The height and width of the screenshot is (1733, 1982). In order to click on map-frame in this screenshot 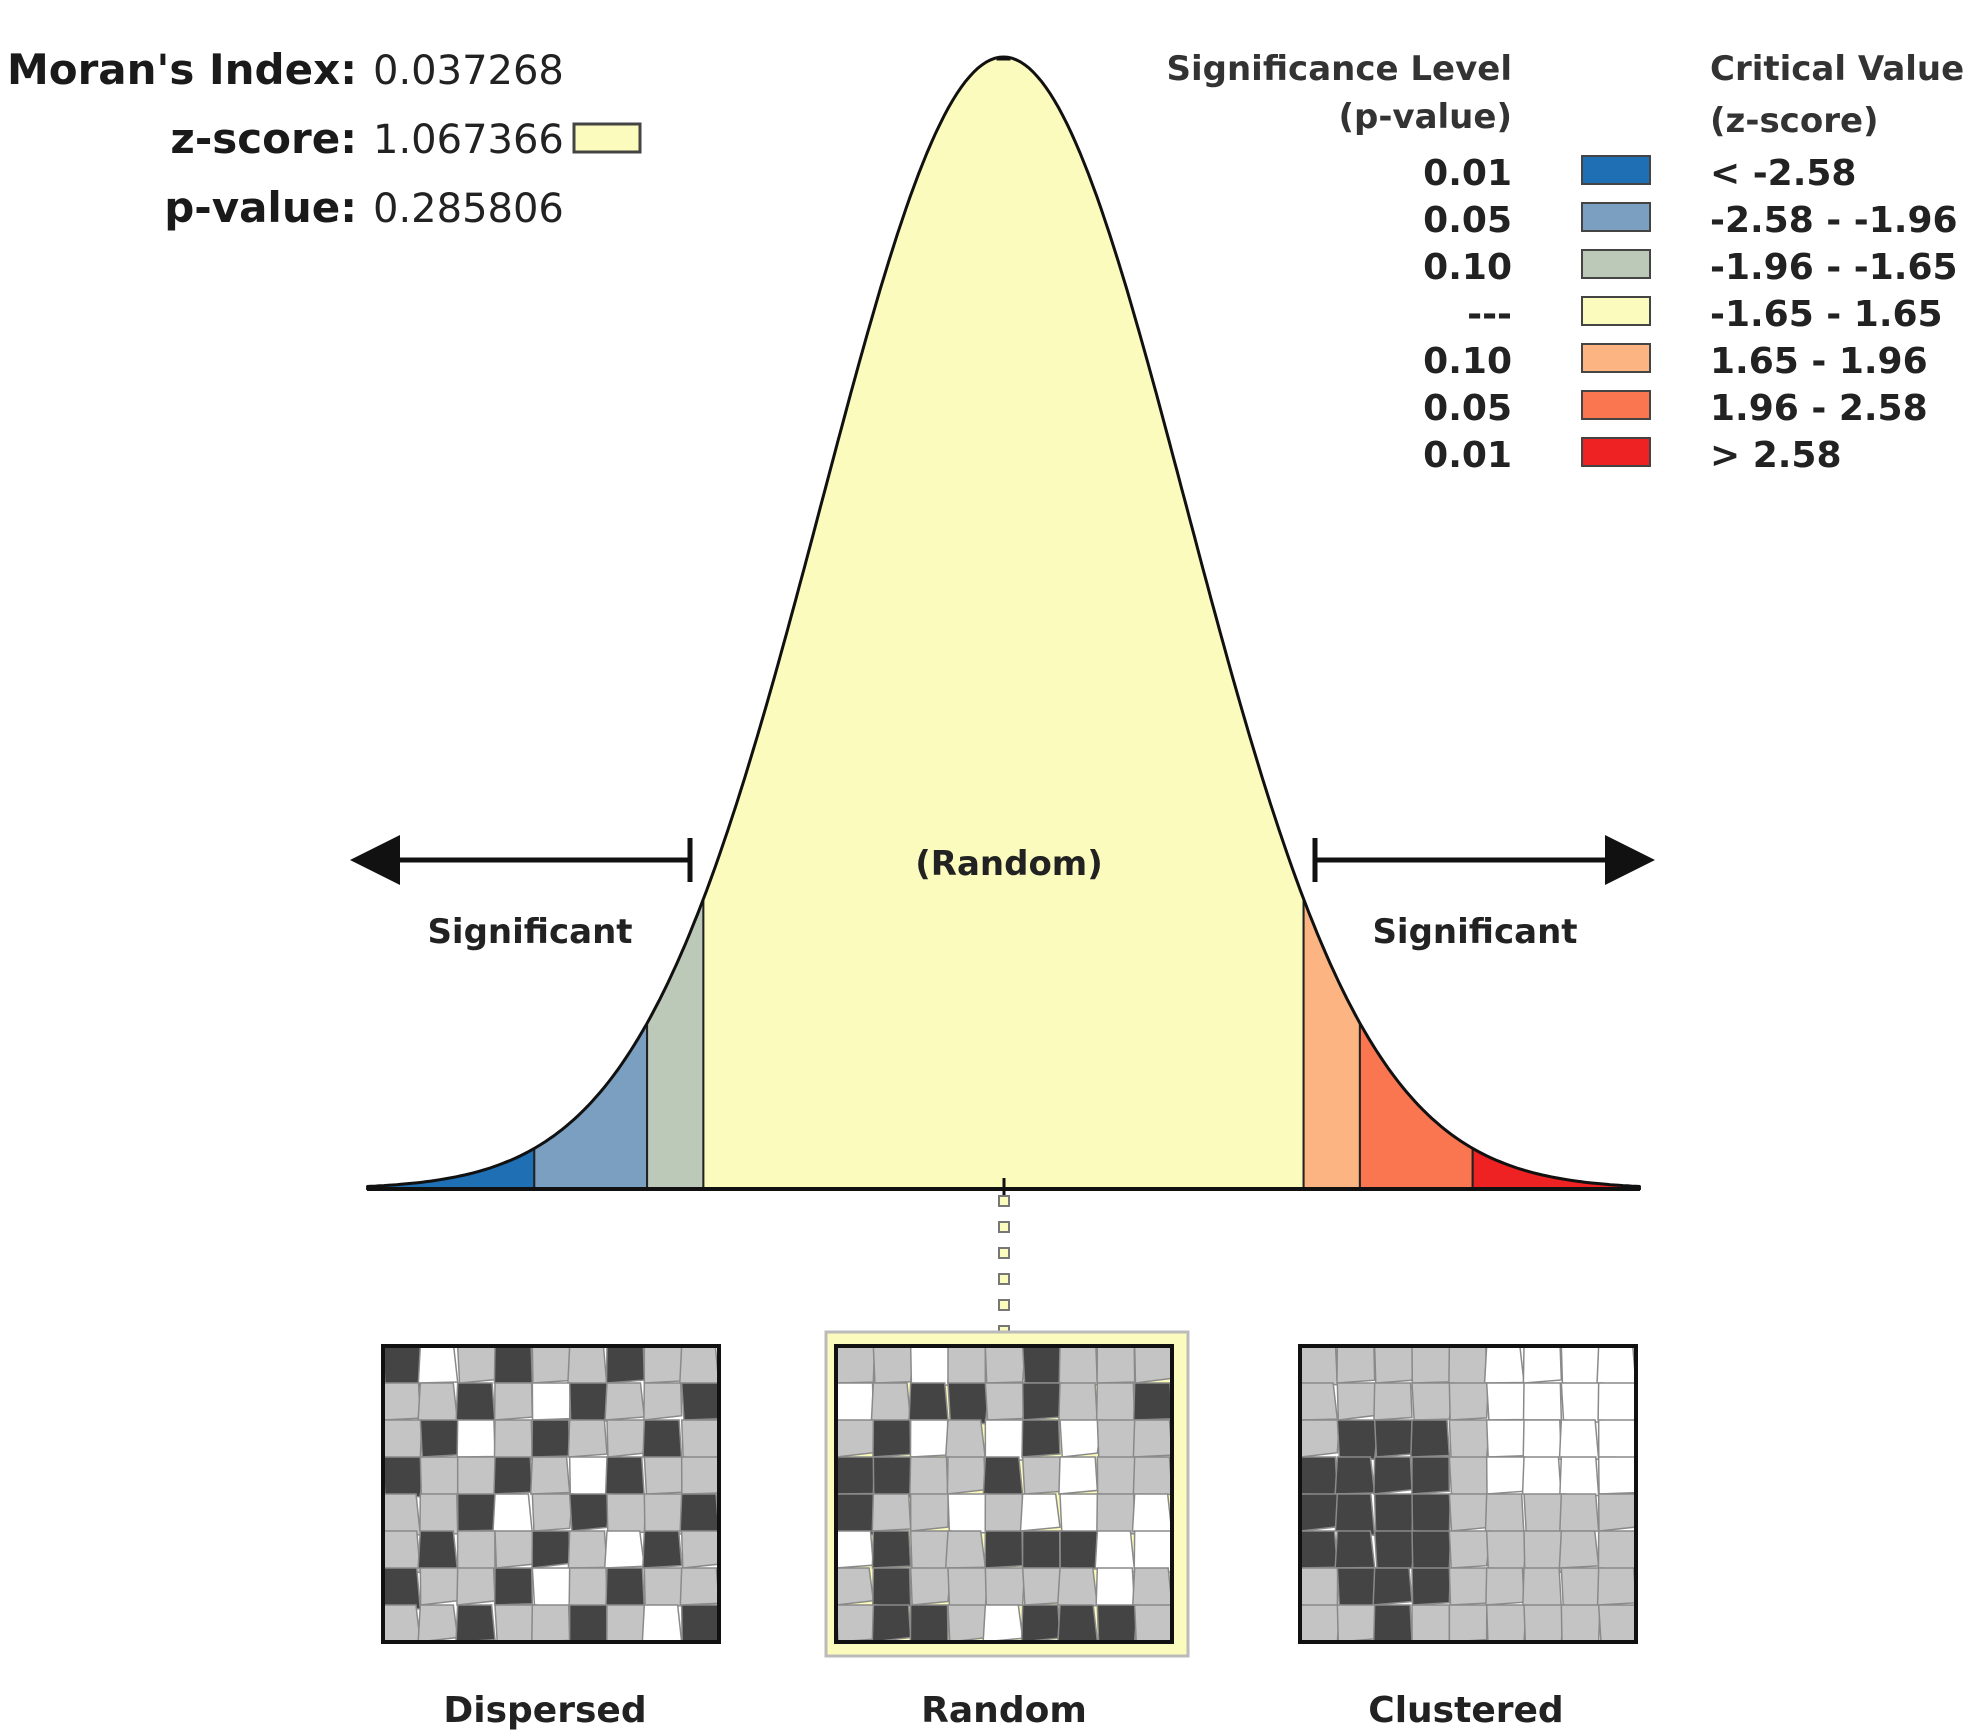, I will do `click(551, 1494)`.